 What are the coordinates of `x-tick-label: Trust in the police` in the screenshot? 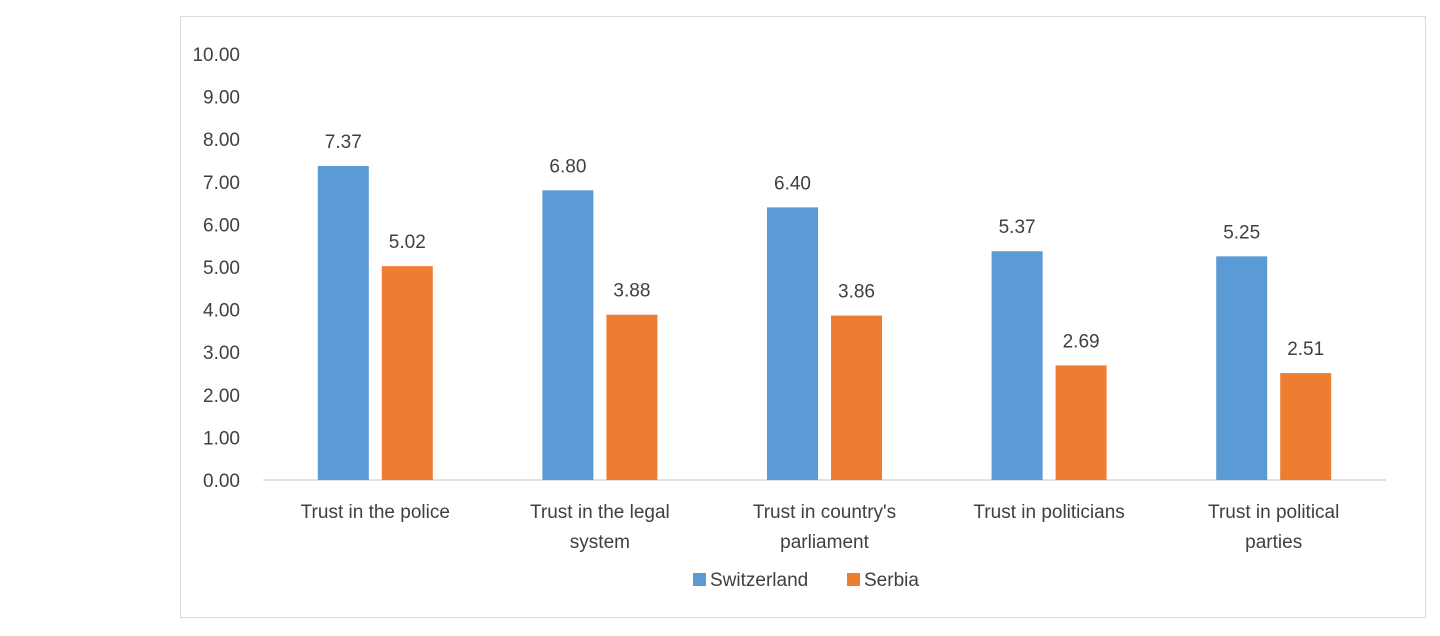 It's located at (375, 512).